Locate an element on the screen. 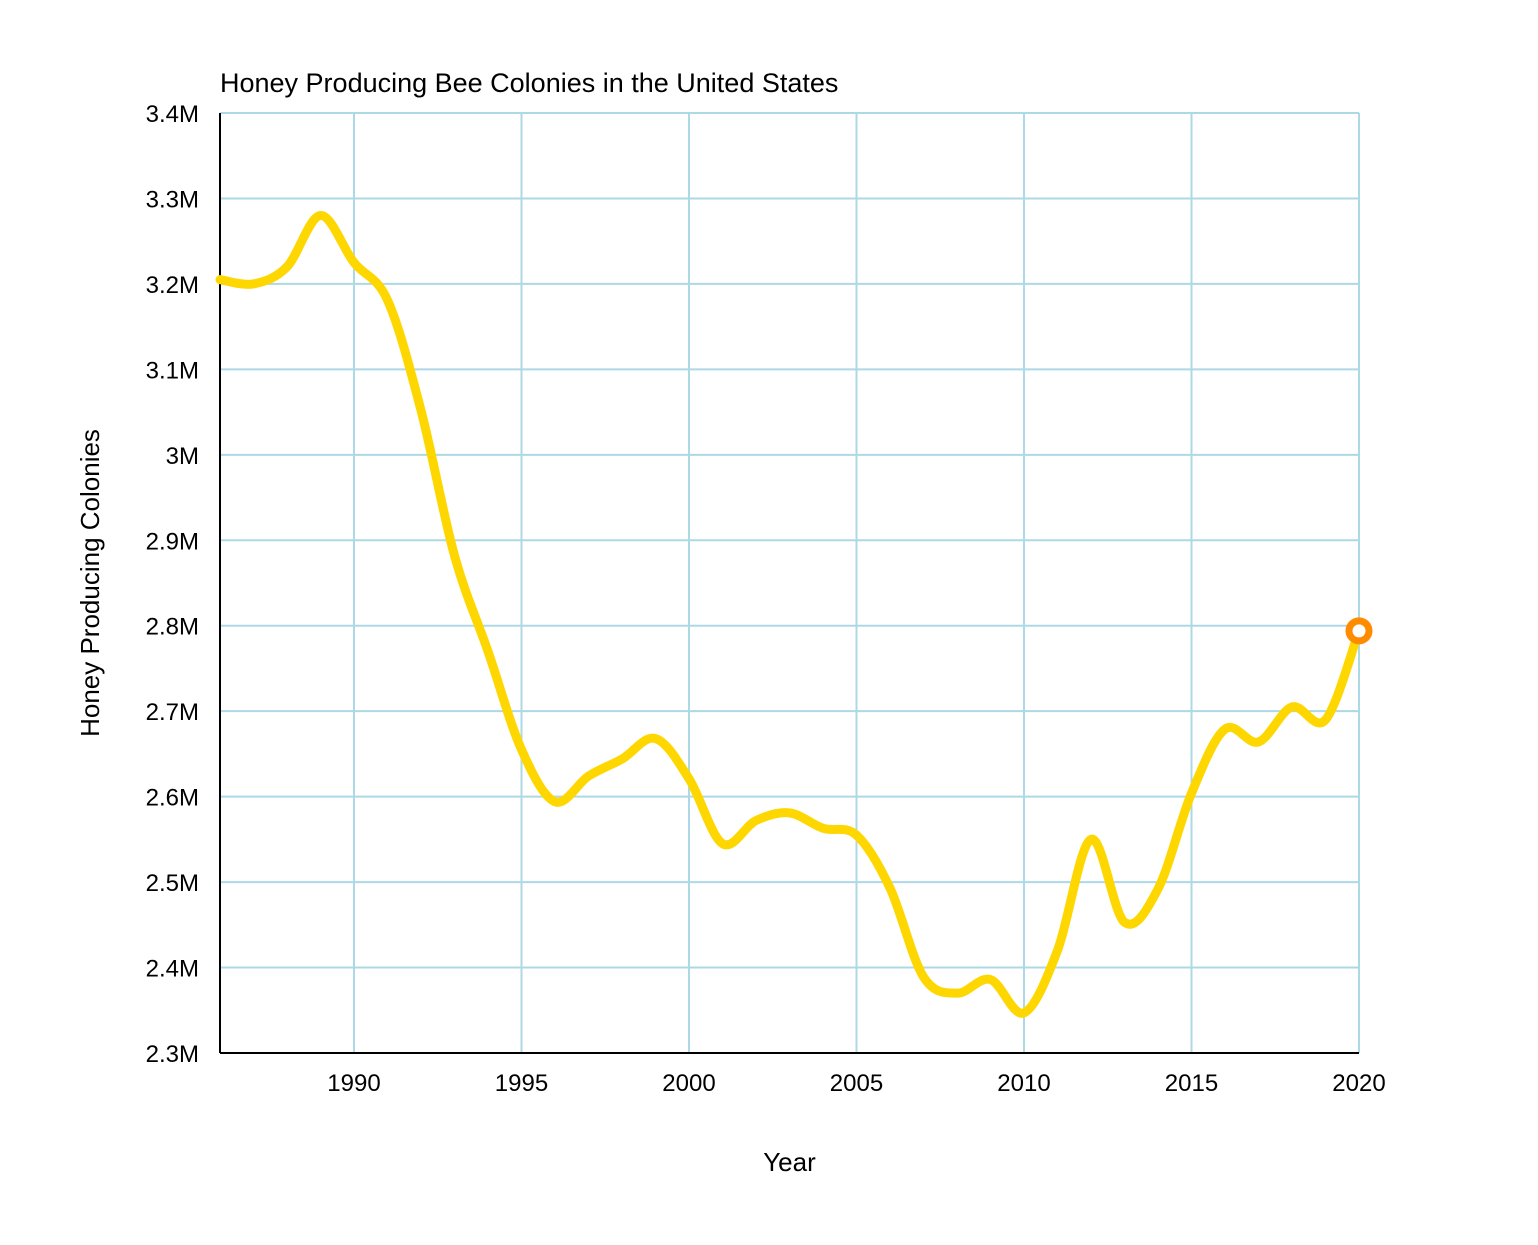 This screenshot has width=1538, height=1245. y-tick-label: 3.1M is located at coordinates (172, 370).